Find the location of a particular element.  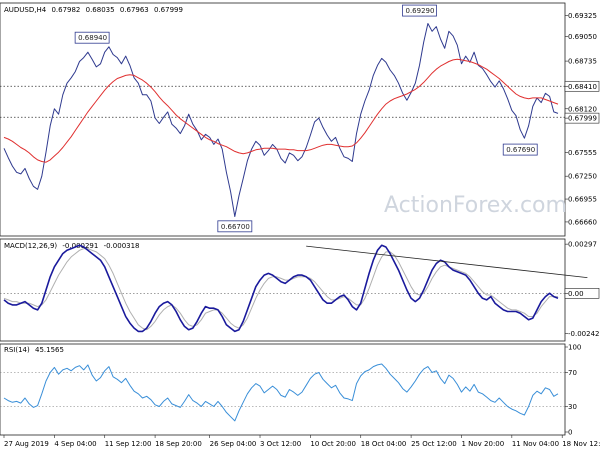

time-tick-label-11: 18 Nov 12:00 is located at coordinates (581, 444).